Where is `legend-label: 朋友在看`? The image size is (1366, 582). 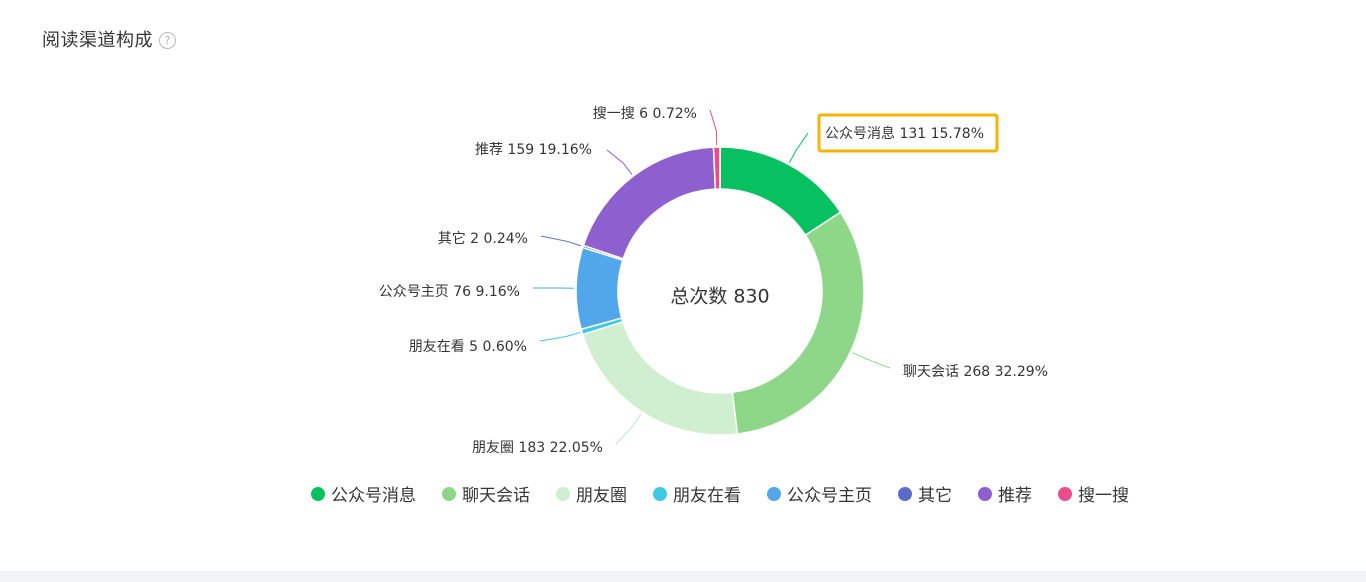
legend-label: 朋友在看 is located at coordinates (707, 496).